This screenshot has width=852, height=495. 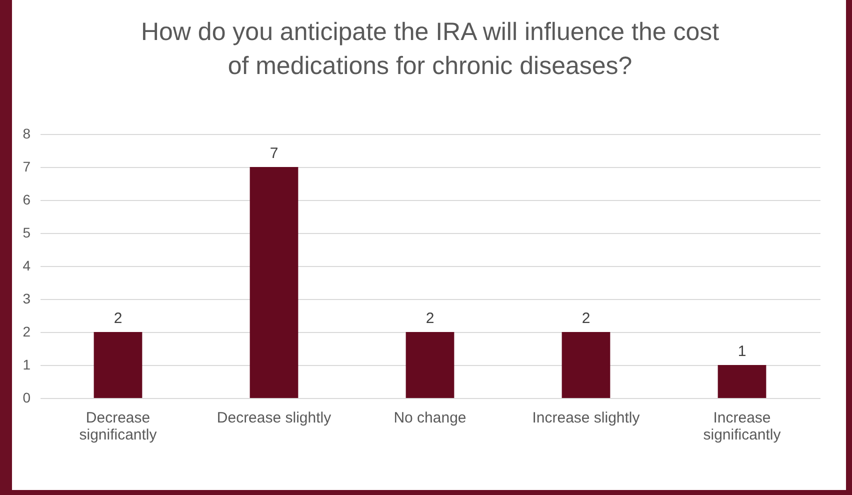 I want to click on y-tick-label: 7, so click(x=26, y=166).